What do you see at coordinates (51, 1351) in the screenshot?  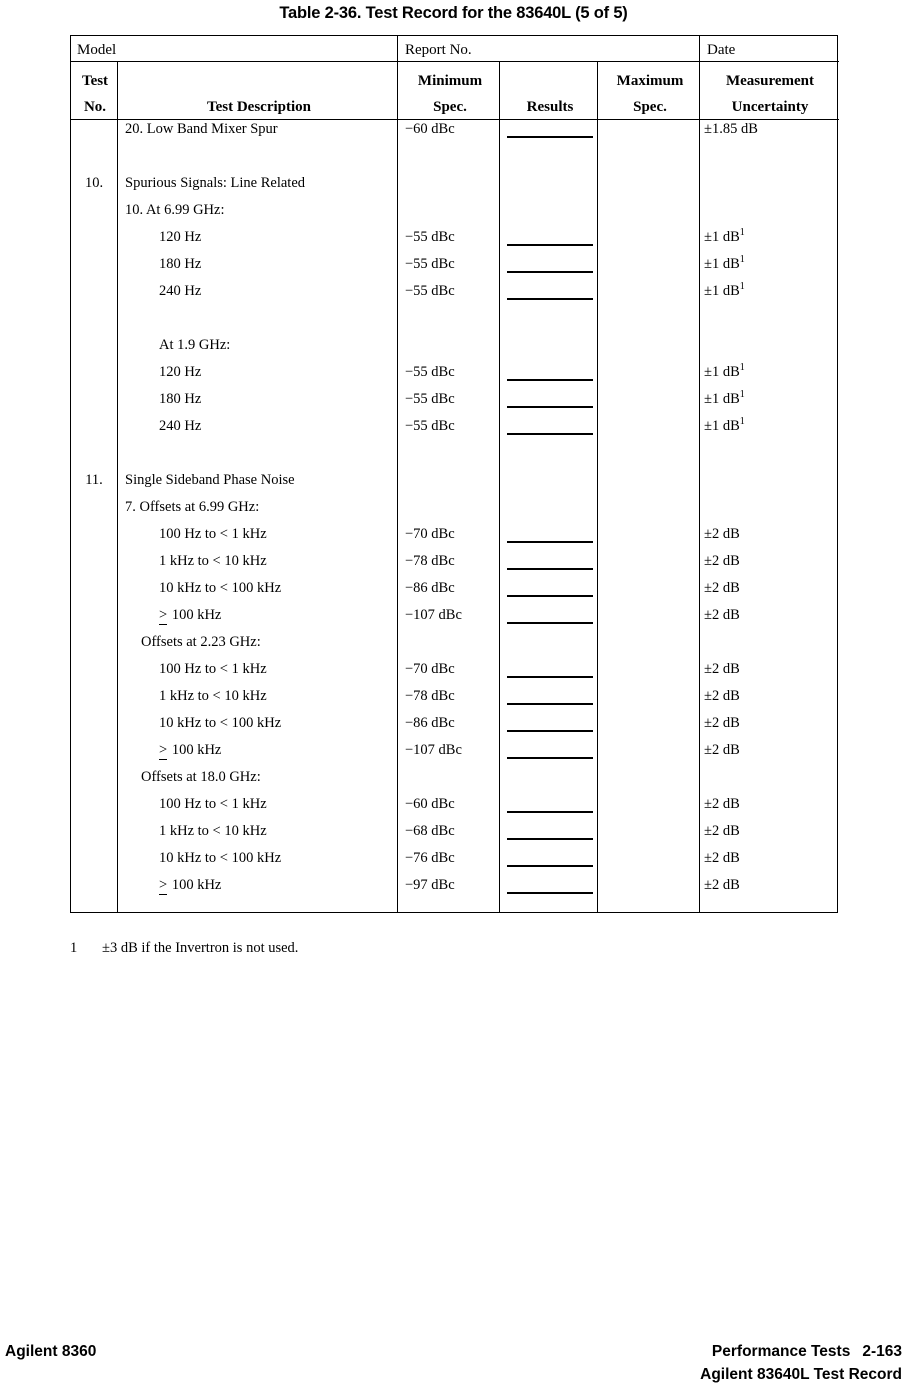 I see `footer-product-label: Agilent 8360` at bounding box center [51, 1351].